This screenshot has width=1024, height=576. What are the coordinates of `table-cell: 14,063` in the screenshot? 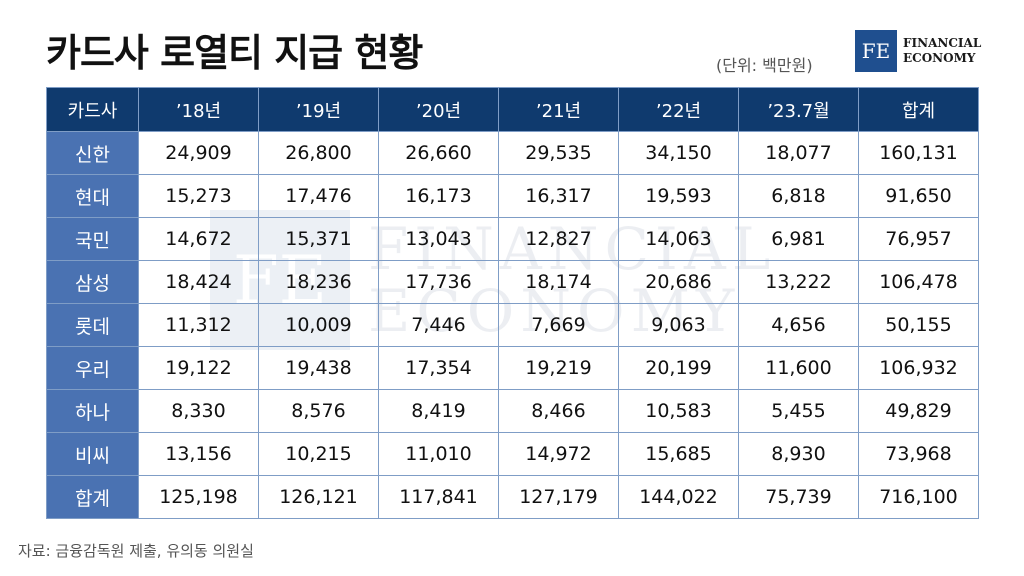 It's located at (678, 239).